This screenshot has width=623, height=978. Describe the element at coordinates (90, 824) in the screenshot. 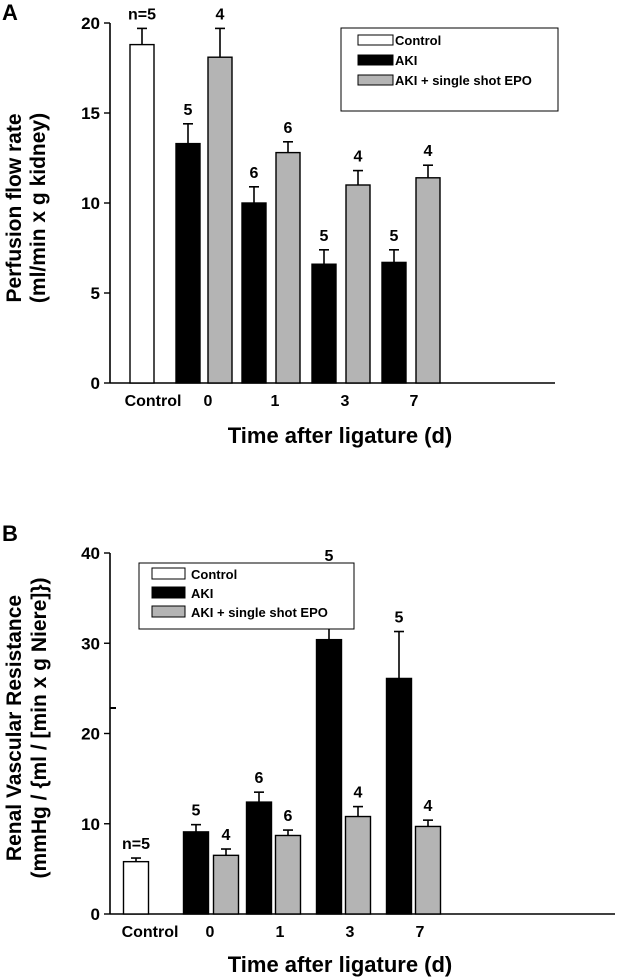

I see `panel-b-ytick-label: 10` at that location.